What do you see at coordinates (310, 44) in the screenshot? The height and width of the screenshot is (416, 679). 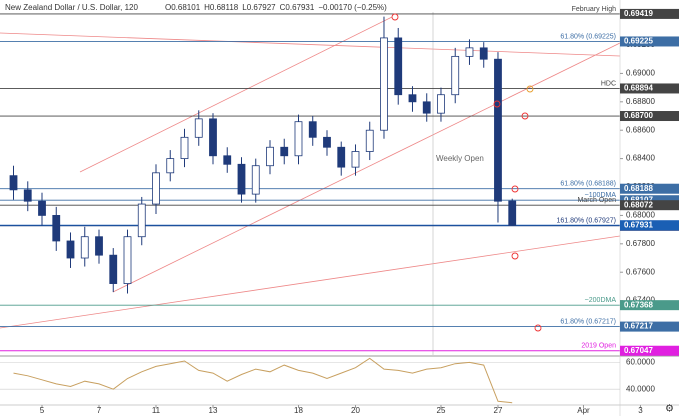 I see `trend-line` at bounding box center [310, 44].